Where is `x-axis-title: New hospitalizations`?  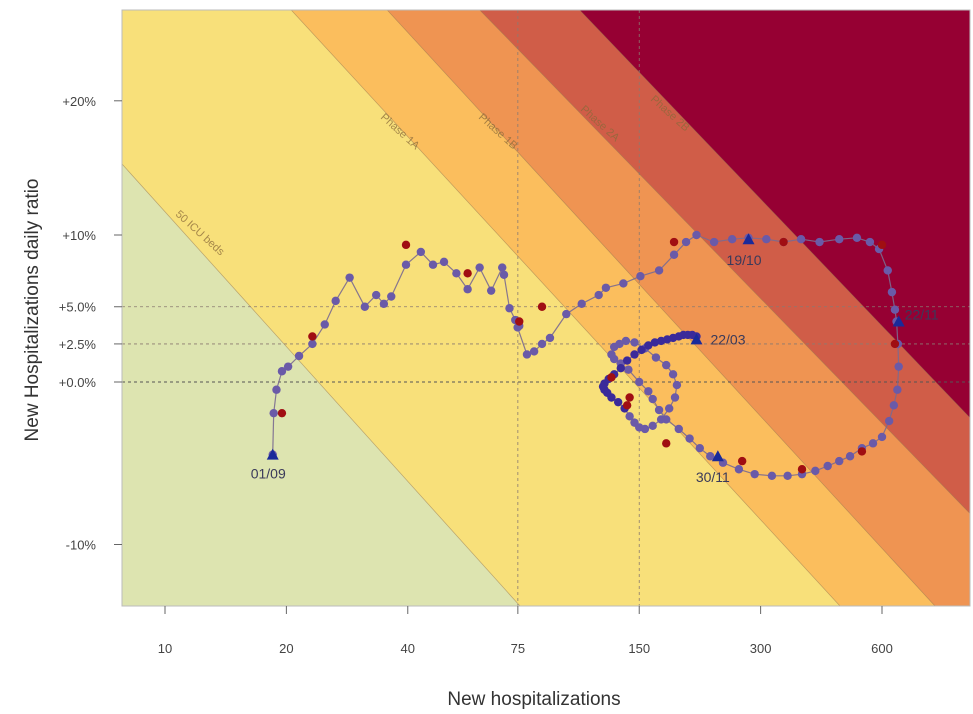
x-axis-title: New hospitalizations is located at coordinates (533, 699).